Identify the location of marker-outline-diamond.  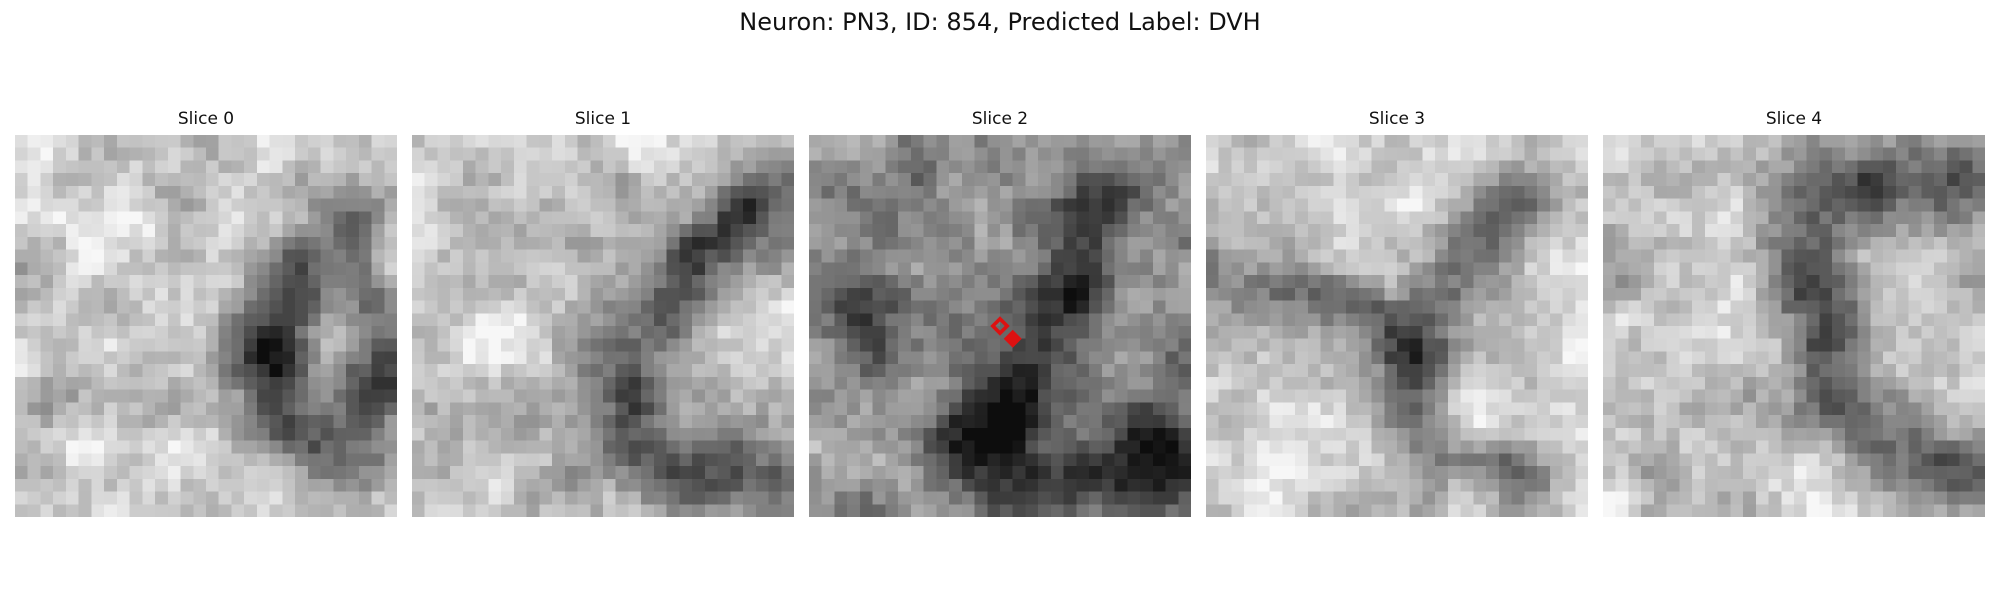
(1000, 326).